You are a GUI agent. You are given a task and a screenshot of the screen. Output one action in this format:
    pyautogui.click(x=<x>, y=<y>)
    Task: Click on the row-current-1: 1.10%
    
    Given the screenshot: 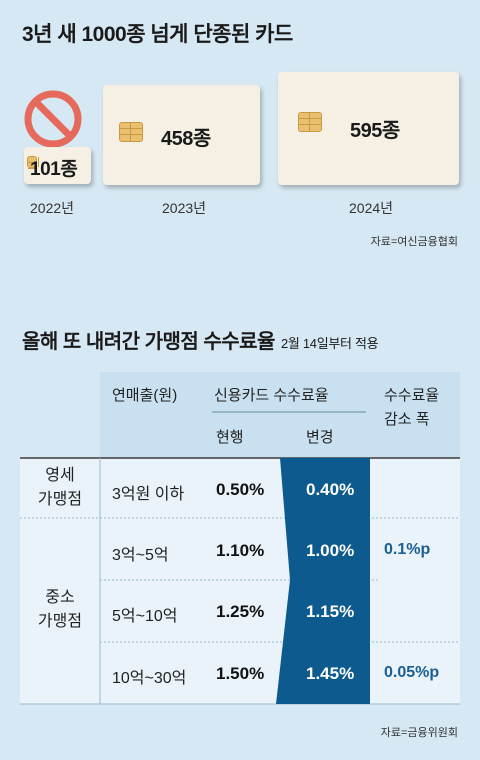 What is the action you would take?
    pyautogui.click(x=240, y=550)
    